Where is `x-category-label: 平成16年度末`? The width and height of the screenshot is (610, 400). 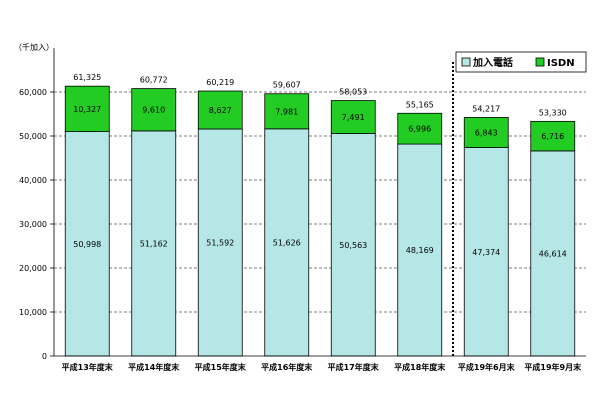
x-category-label: 平成16年度末 is located at coordinates (286, 367).